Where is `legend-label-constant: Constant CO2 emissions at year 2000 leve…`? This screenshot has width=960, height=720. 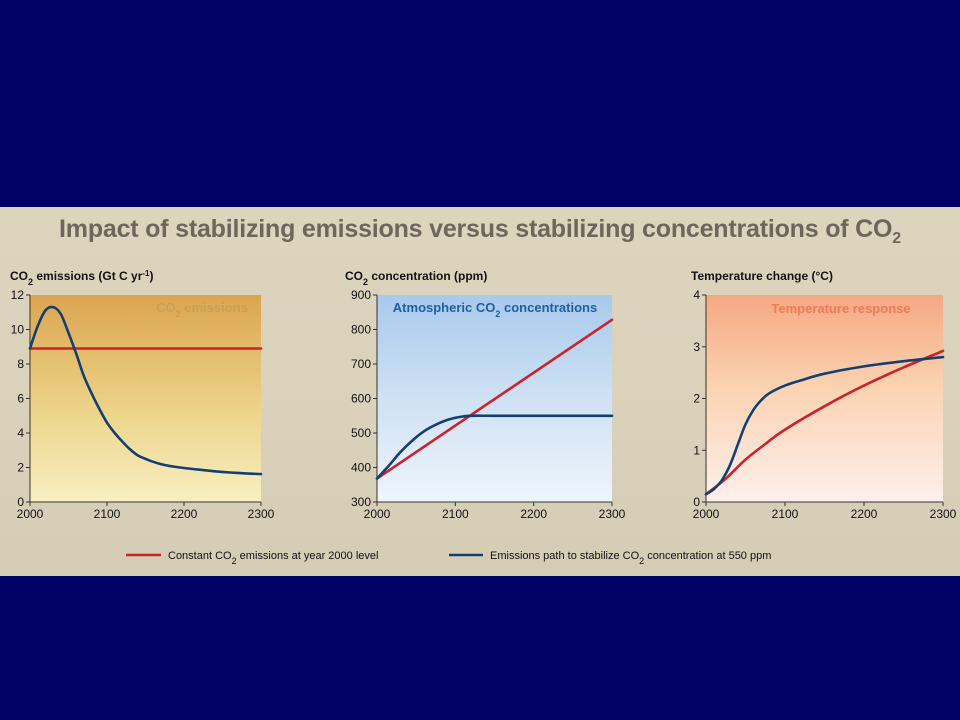
legend-label-constant: Constant CO2 emissions at year 2000 leve… is located at coordinates (273, 558).